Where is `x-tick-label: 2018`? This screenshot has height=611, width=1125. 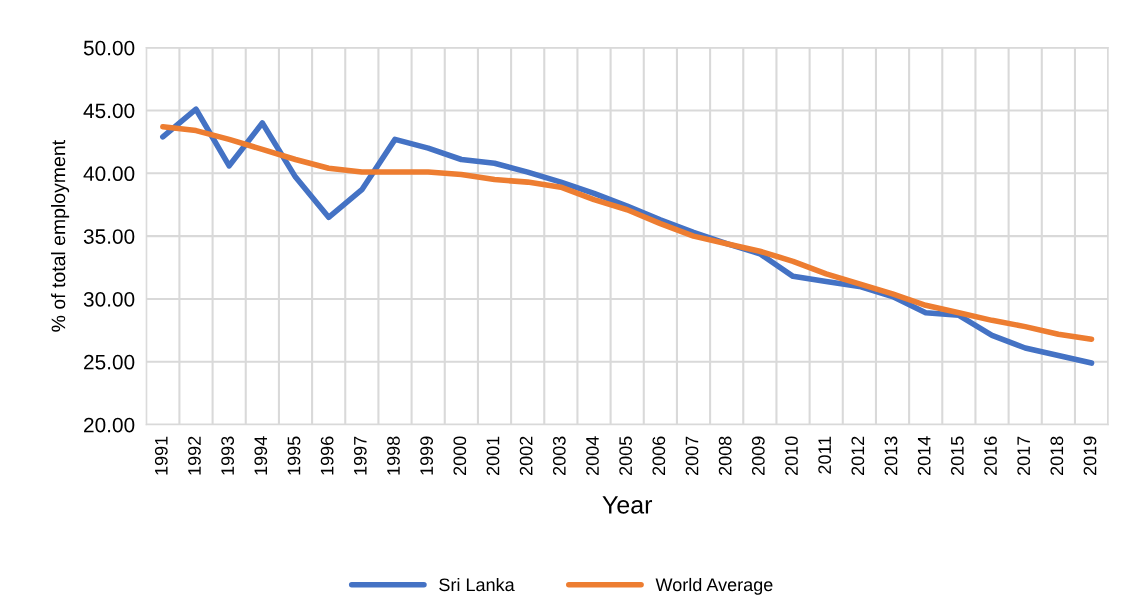
x-tick-label: 2018 is located at coordinates (1057, 456).